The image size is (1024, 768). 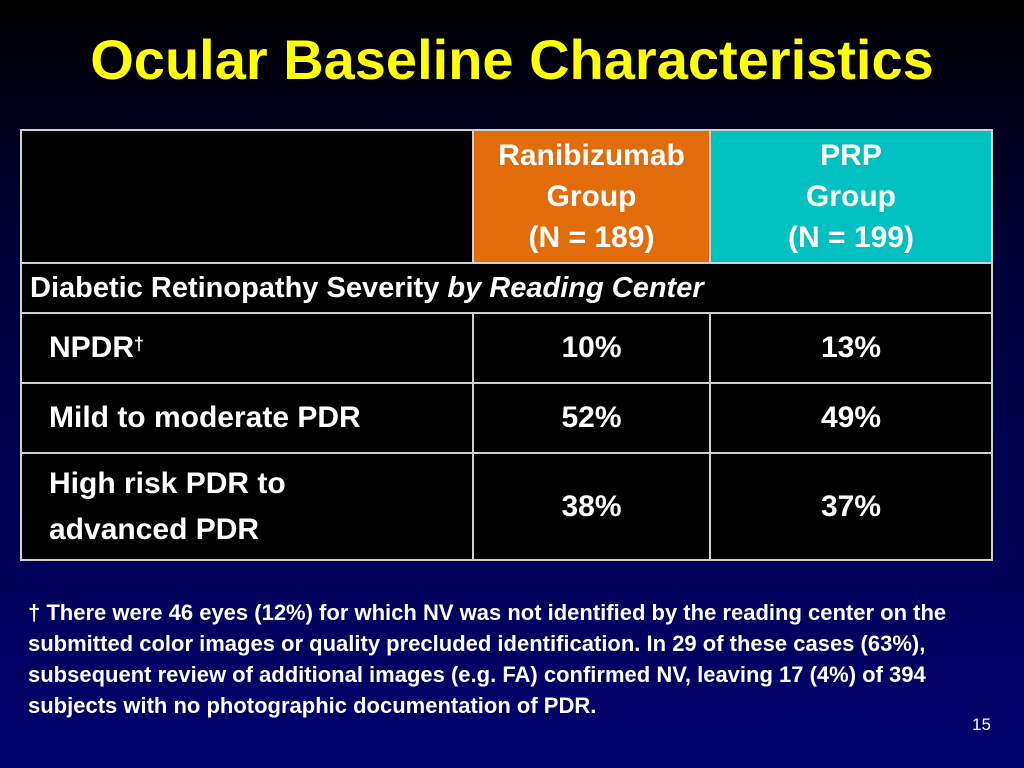 What do you see at coordinates (512, 59) in the screenshot?
I see `slide-title: Ocular Baseline Characteristics` at bounding box center [512, 59].